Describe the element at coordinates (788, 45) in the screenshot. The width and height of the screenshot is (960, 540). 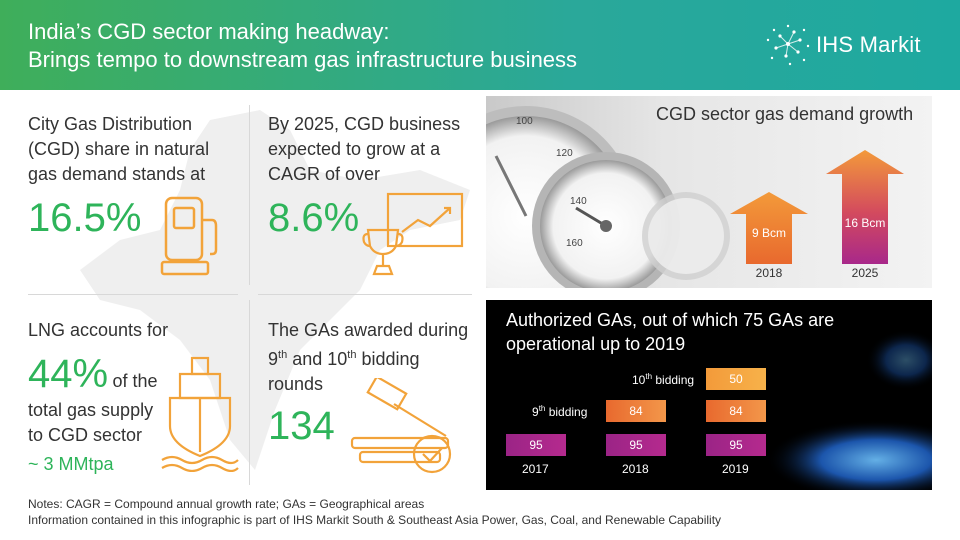
I see `starburst-icon` at that location.